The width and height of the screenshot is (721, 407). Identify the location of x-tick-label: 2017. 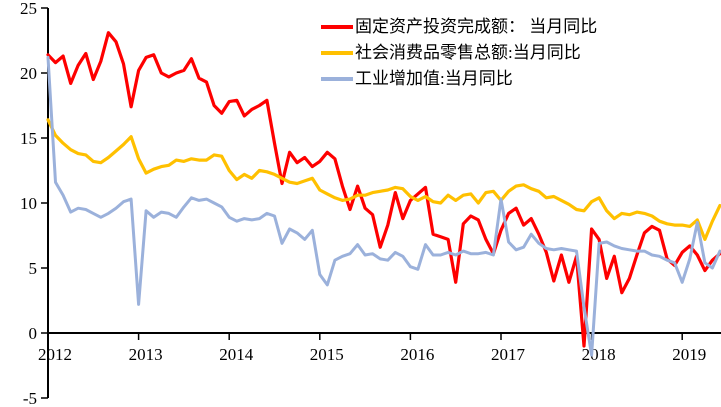
(508, 354).